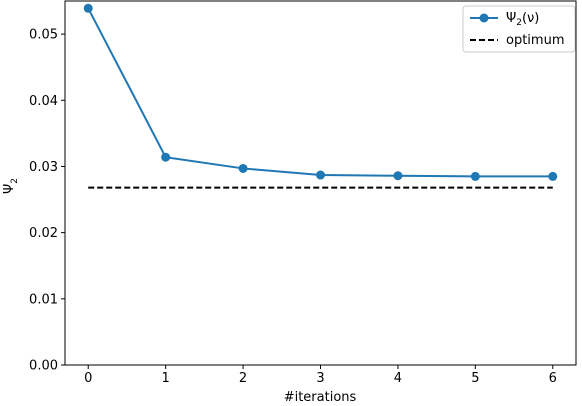 The width and height of the screenshot is (582, 406). Describe the element at coordinates (88, 378) in the screenshot. I see `x-tick-label: 0` at that location.